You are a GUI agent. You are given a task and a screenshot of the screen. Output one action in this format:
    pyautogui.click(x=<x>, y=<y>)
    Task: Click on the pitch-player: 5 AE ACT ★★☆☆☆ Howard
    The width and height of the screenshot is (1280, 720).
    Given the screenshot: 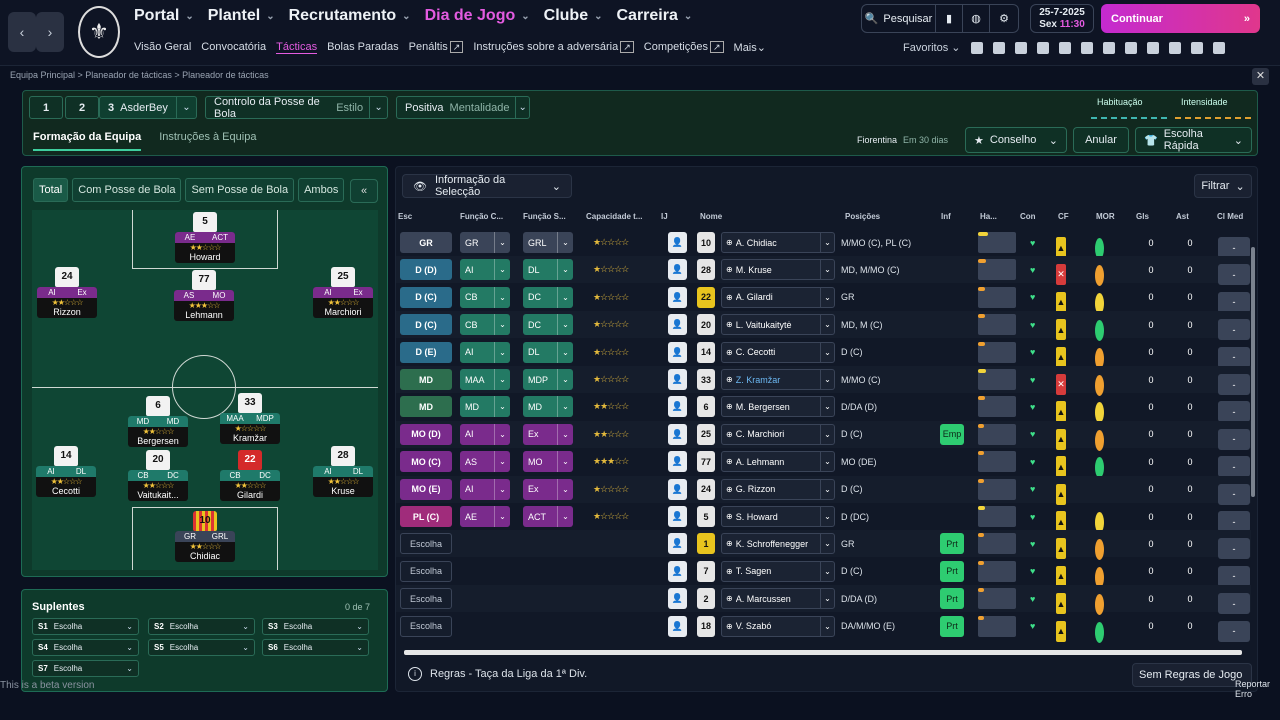 What is the action you would take?
    pyautogui.click(x=205, y=237)
    